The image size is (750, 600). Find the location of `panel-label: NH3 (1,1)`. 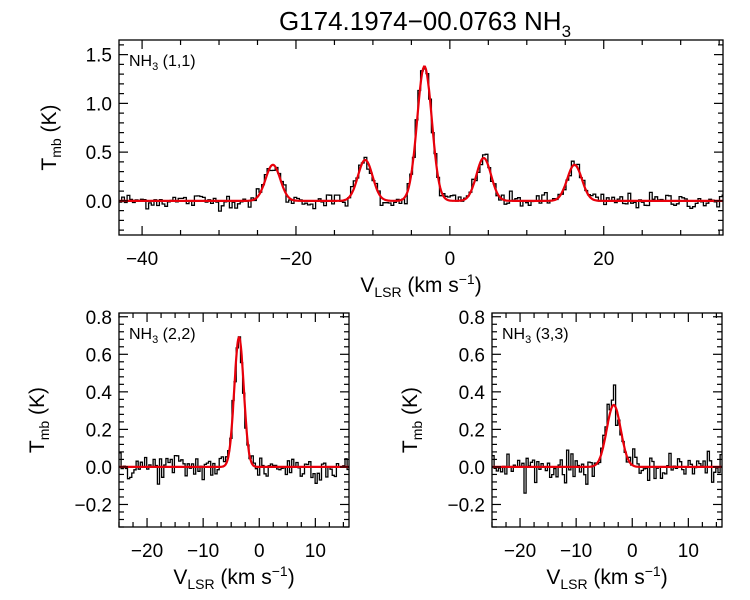

panel-label: NH3 (1,1) is located at coordinates (162, 63).